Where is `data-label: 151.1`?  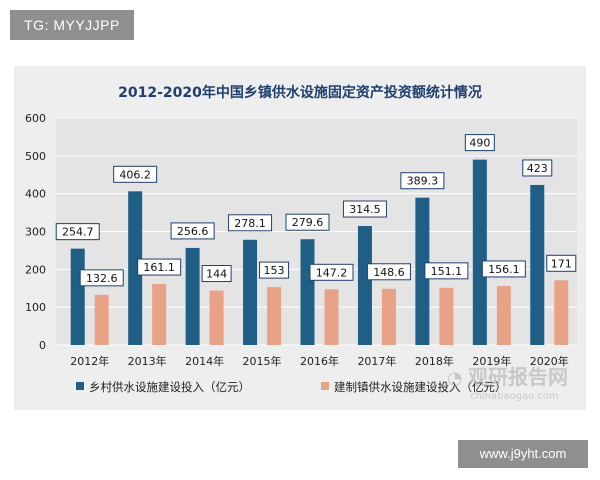
data-label: 151.1 is located at coordinates (447, 271).